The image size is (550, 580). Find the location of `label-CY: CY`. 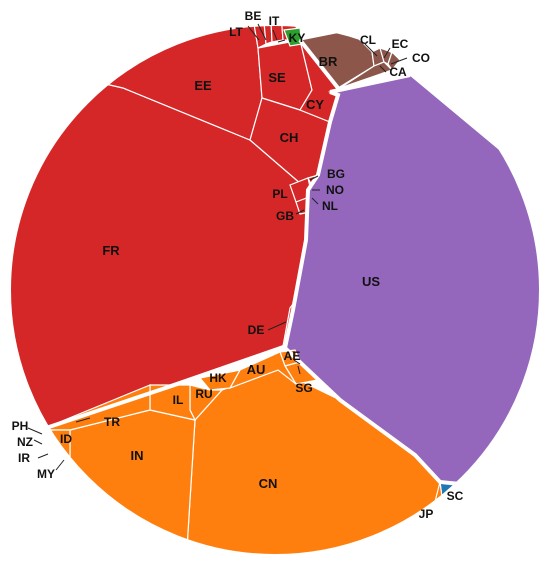

label-CY: CY is located at coordinates (315, 104).